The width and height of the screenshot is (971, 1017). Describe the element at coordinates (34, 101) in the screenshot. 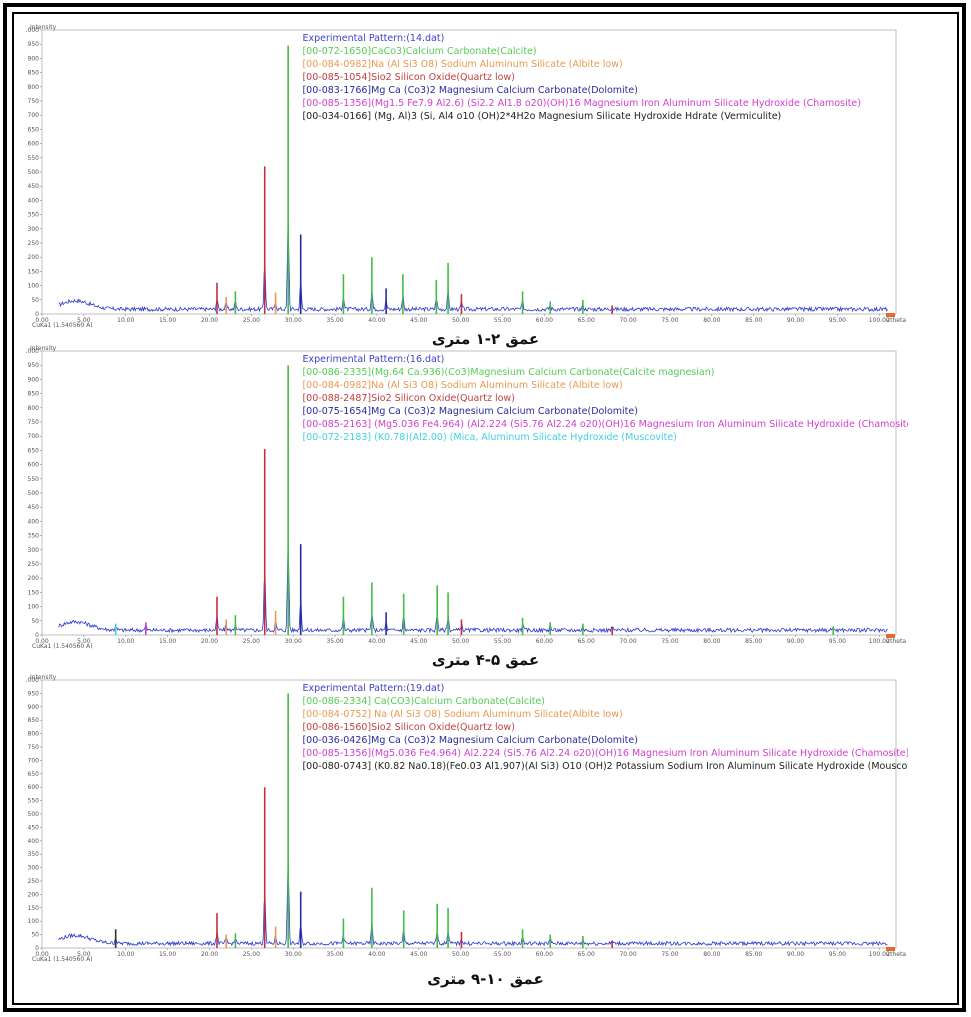

I see `y-tick-label: 750` at that location.